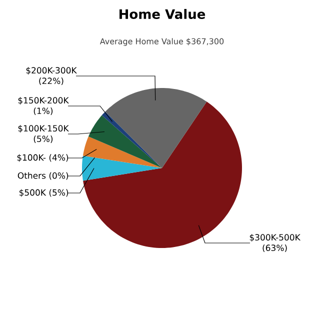 This screenshot has width=325, height=325. Describe the element at coordinates (163, 14) in the screenshot. I see `chart-title: Home Value` at that location.